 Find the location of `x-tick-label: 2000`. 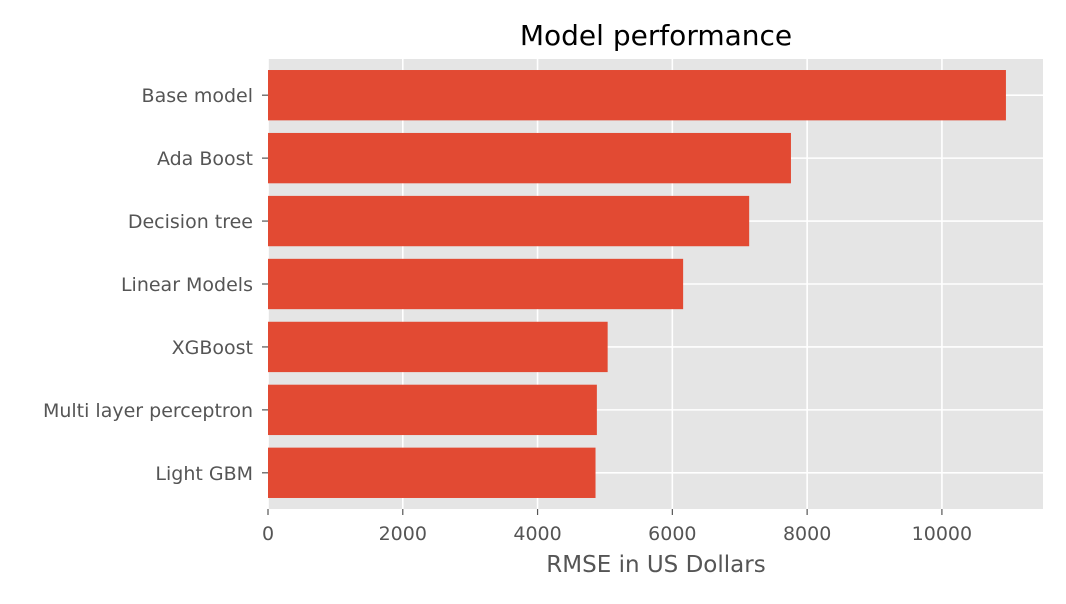

x-tick-label: 2000 is located at coordinates (403, 534).